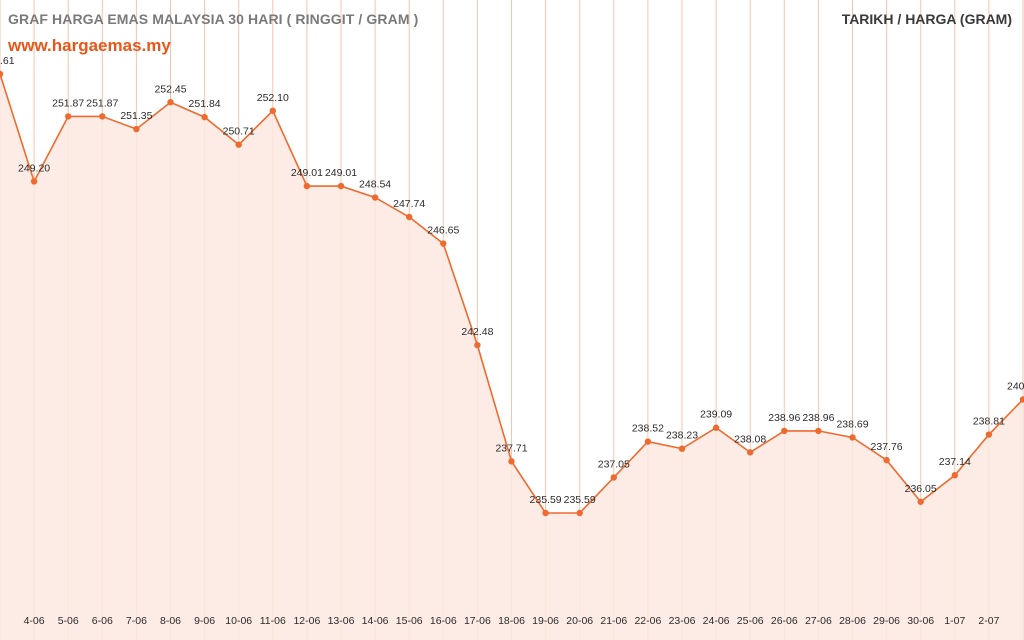 The width and height of the screenshot is (1024, 640). Describe the element at coordinates (784, 621) in the screenshot. I see `x-tick-label: 26-06` at that location.